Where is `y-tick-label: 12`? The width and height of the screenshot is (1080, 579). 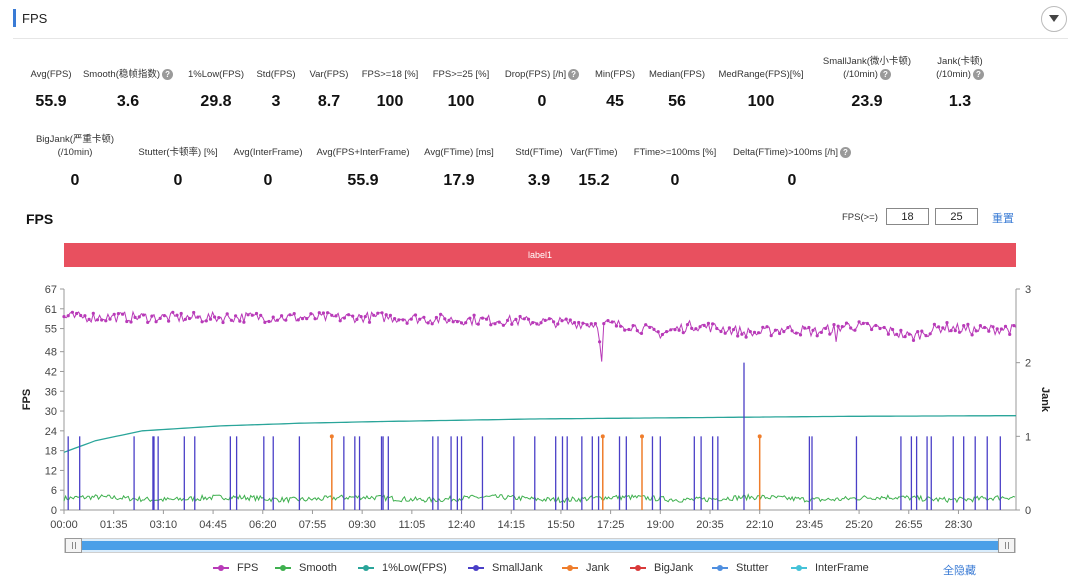
y-tick-label: 12 is located at coordinates (51, 471).